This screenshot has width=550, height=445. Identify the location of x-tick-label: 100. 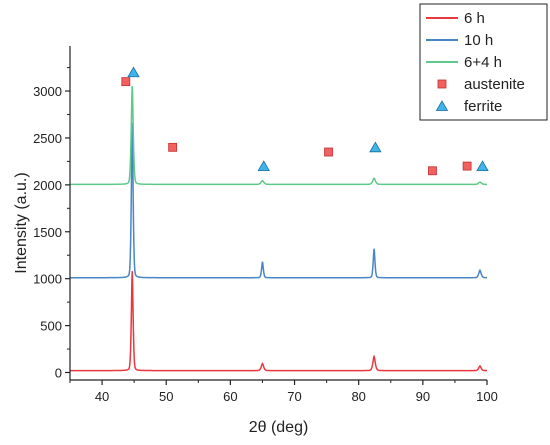
(487, 396).